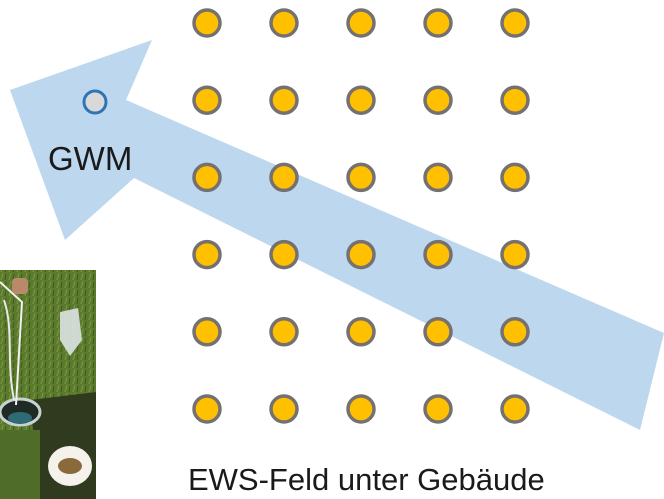 This screenshot has height=499, width=664. What do you see at coordinates (95, 102) in the screenshot?
I see `monitoring-well-marker` at bounding box center [95, 102].